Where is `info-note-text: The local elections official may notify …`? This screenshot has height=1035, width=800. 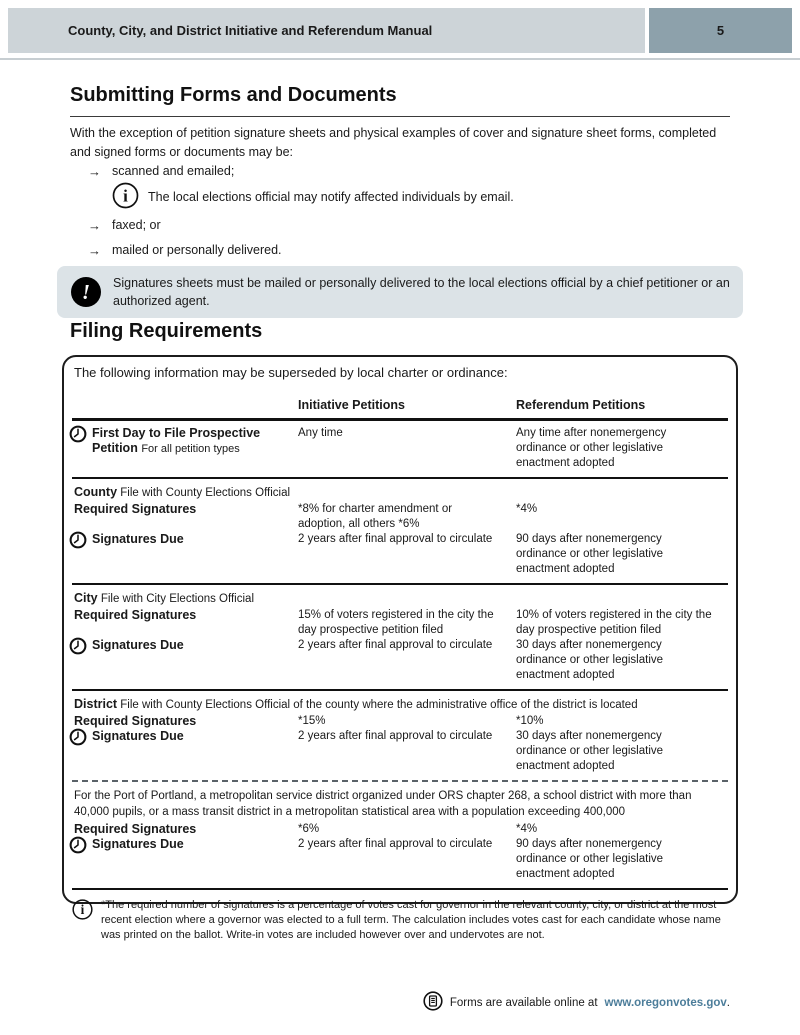 info-note-text: The local elections official may notify … is located at coordinates (331, 197).